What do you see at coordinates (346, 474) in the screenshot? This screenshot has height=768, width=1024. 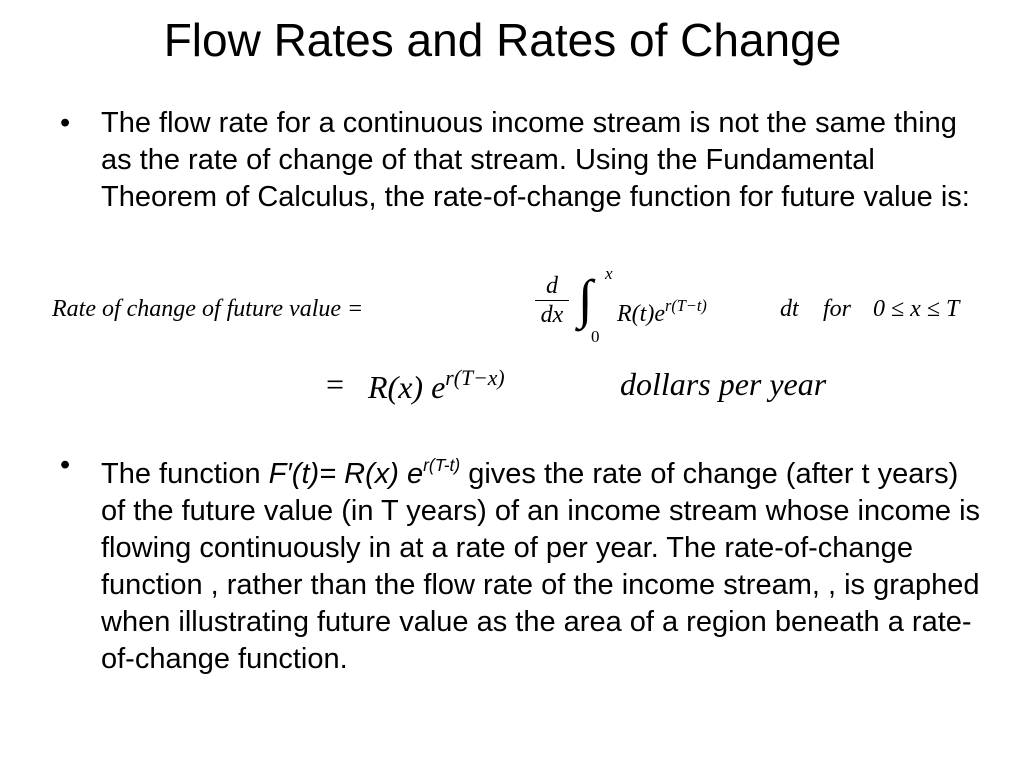 I see `function-formula: F′(t)= R(x) e` at bounding box center [346, 474].